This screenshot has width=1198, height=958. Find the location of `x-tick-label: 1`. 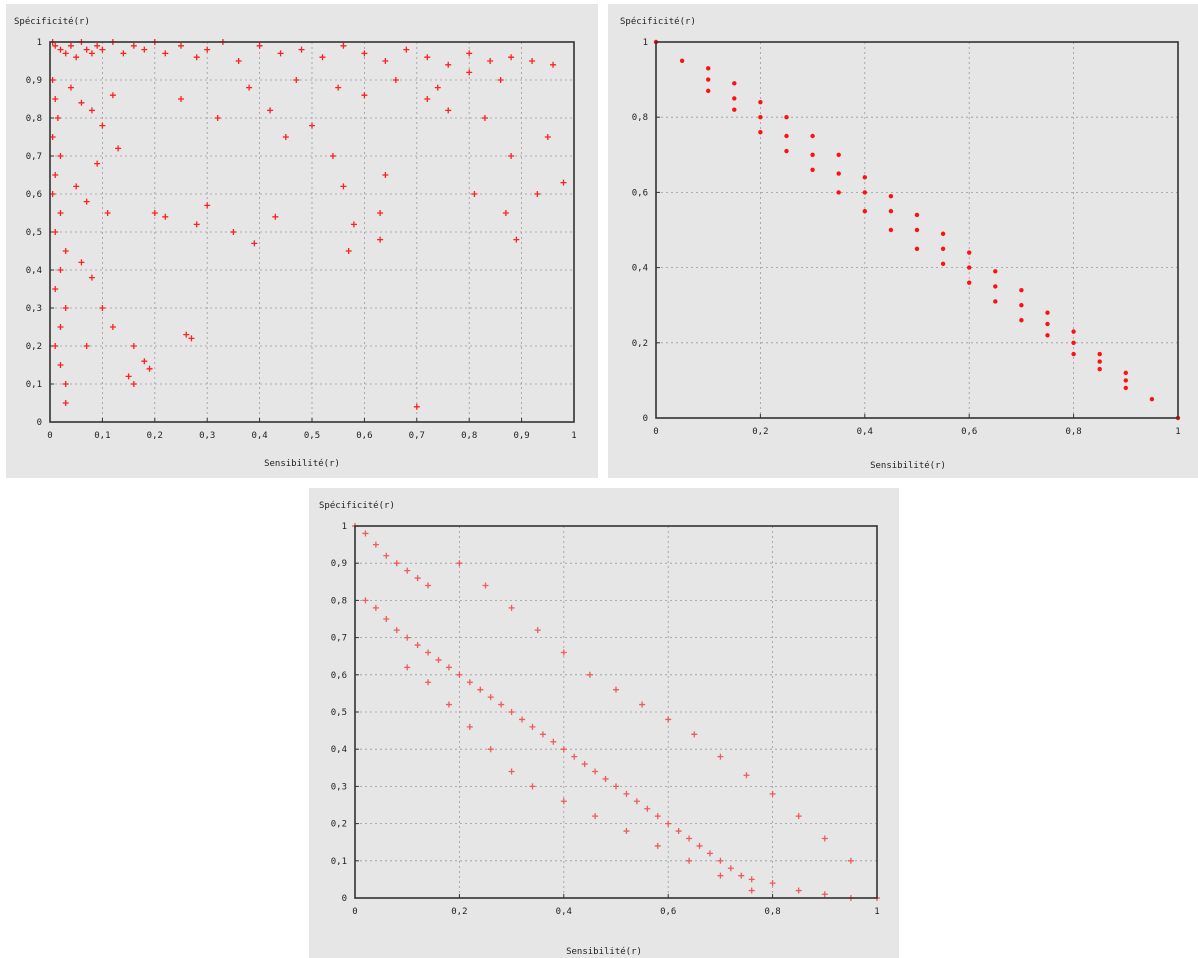

x-tick-label: 1 is located at coordinates (573, 436).